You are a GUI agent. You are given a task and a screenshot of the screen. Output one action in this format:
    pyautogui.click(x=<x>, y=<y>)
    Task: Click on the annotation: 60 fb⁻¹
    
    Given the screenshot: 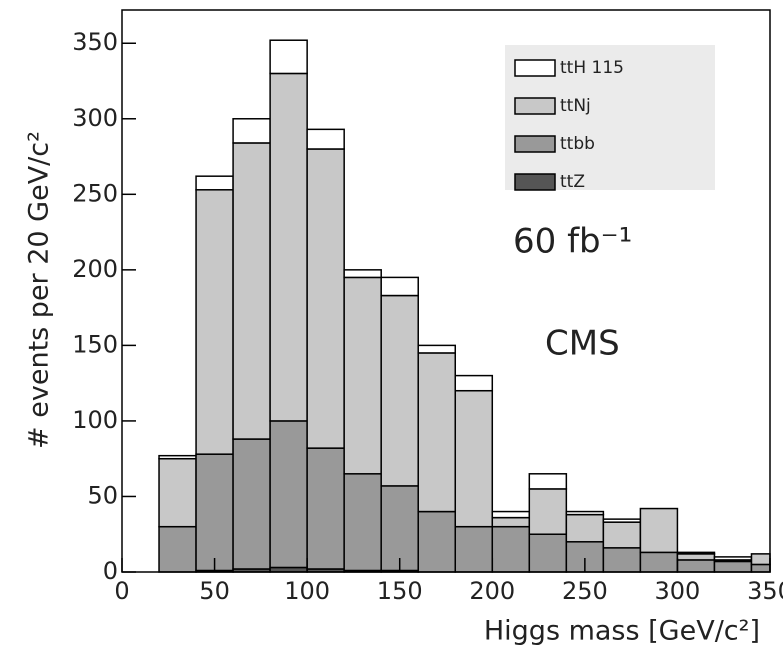 What is the action you would take?
    pyautogui.click(x=572, y=242)
    